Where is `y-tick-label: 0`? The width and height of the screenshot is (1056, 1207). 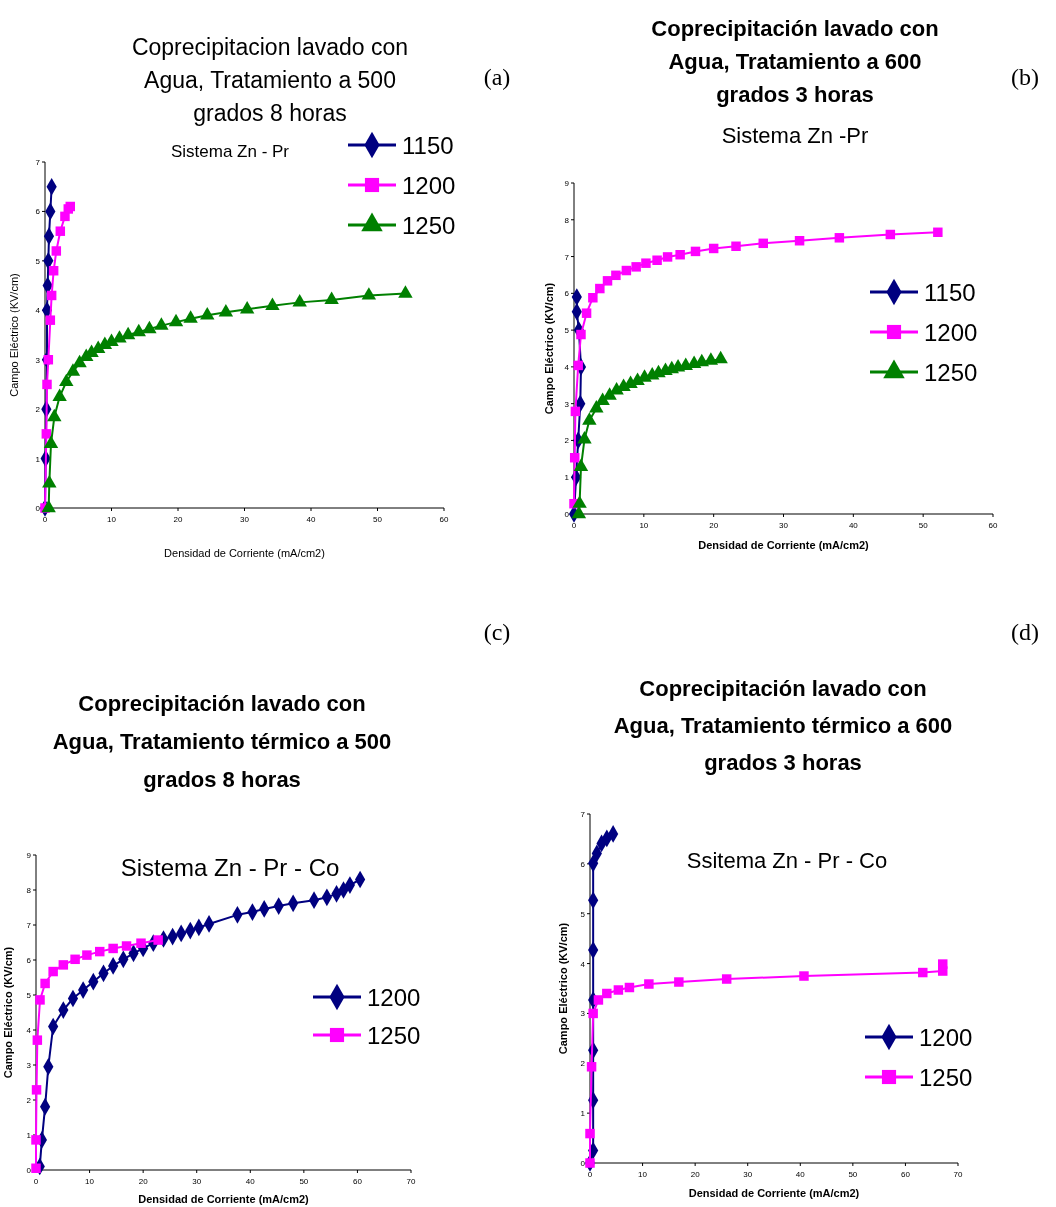 y-tick-label: 0 is located at coordinates (583, 1163).